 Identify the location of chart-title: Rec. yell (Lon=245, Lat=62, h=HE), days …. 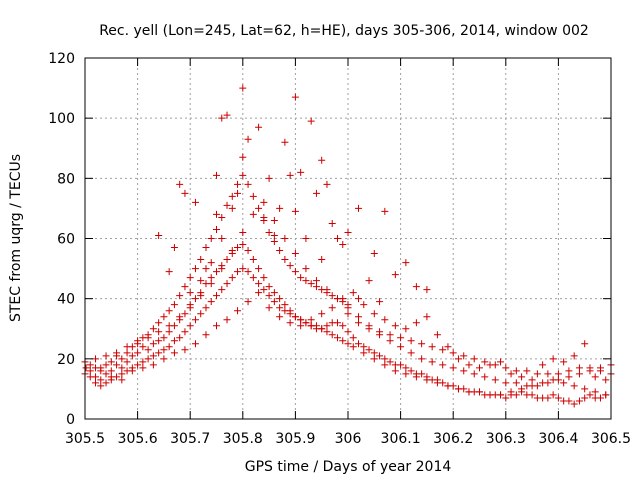
(344, 31).